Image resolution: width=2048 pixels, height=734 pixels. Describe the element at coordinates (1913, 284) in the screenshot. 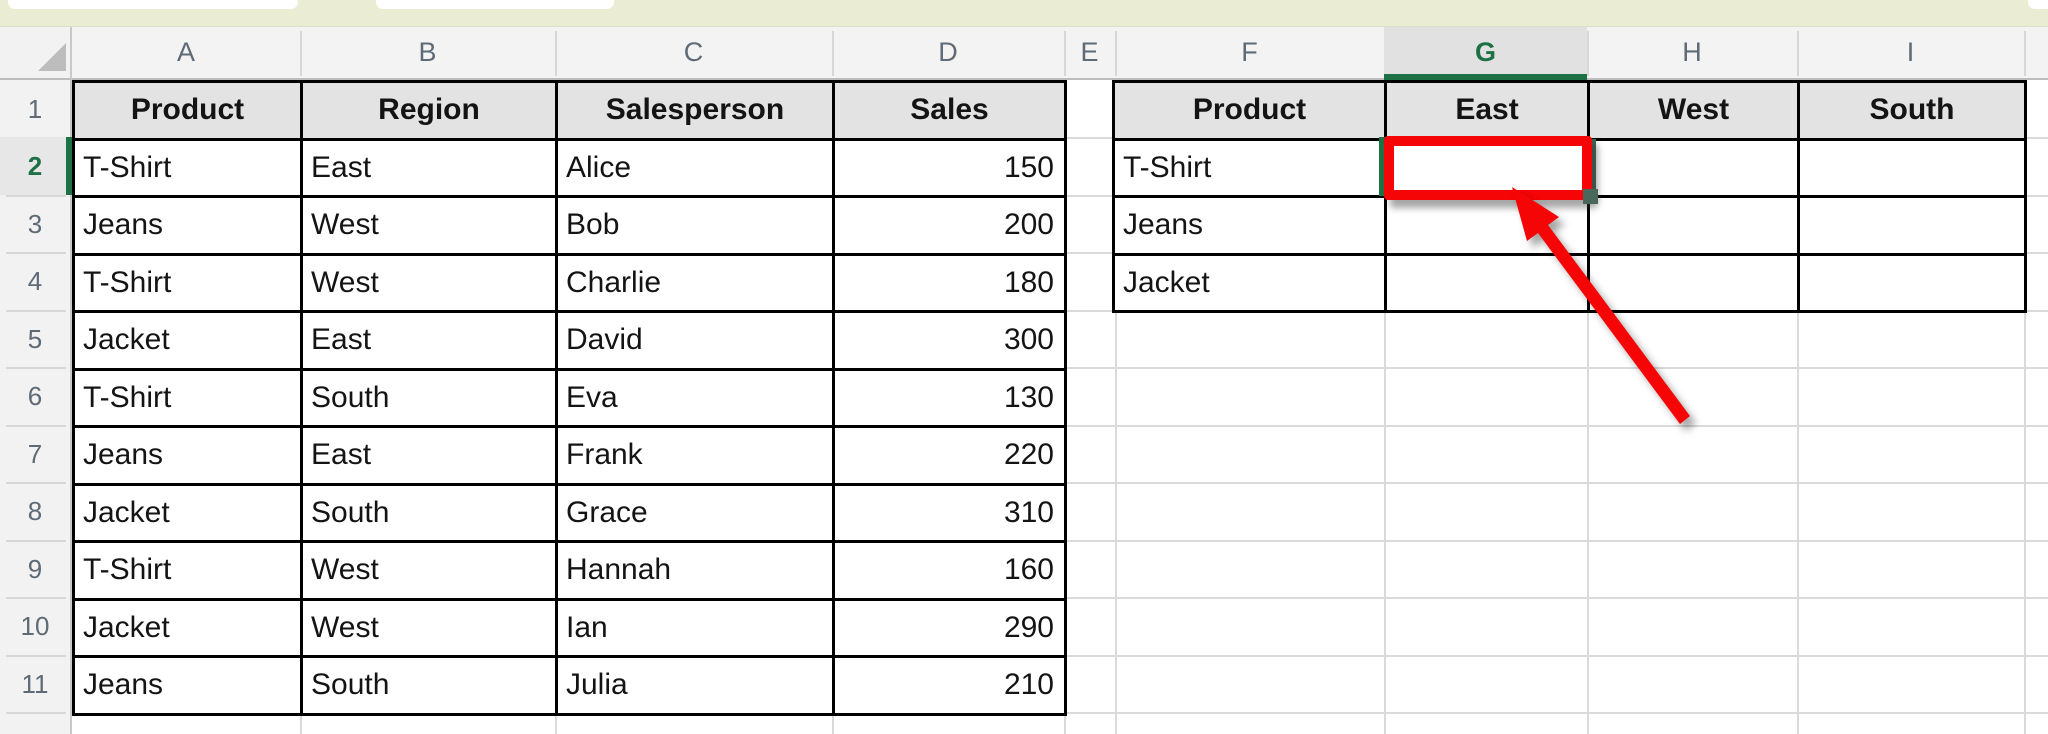

I see `cell-I4` at that location.